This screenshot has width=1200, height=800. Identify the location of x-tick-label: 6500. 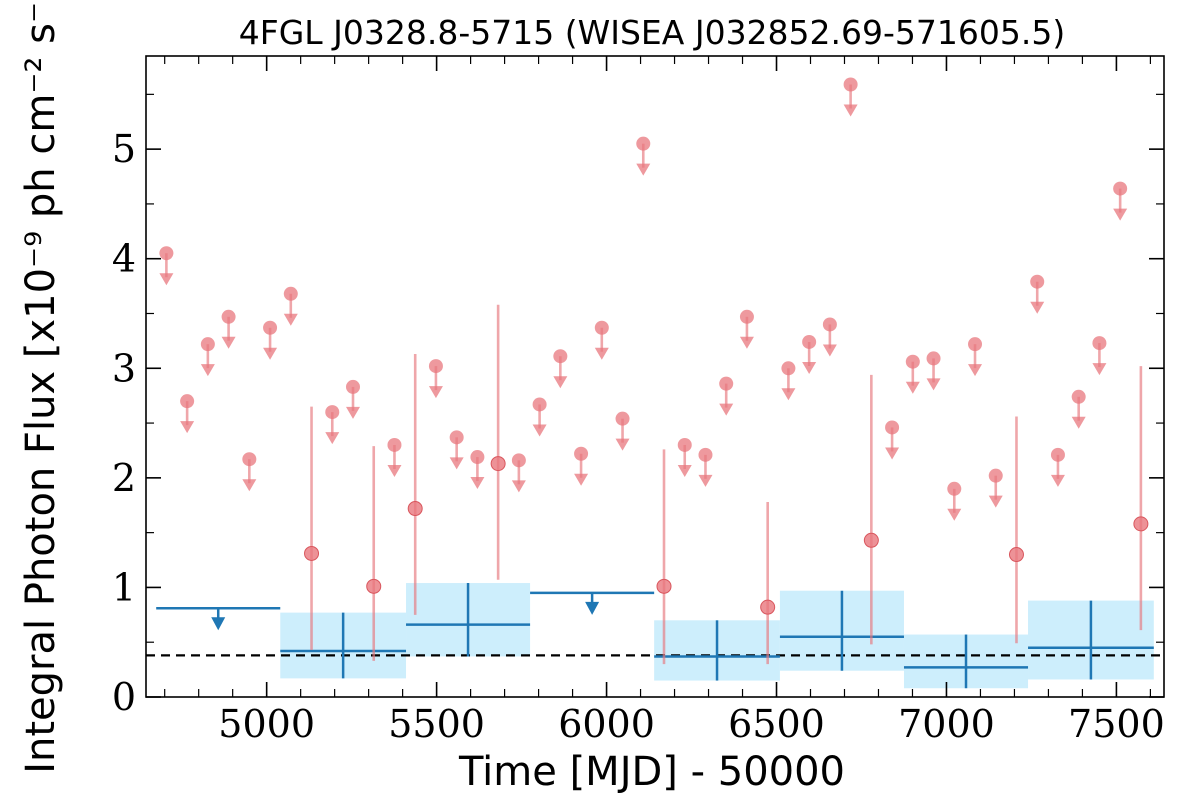
(776, 724).